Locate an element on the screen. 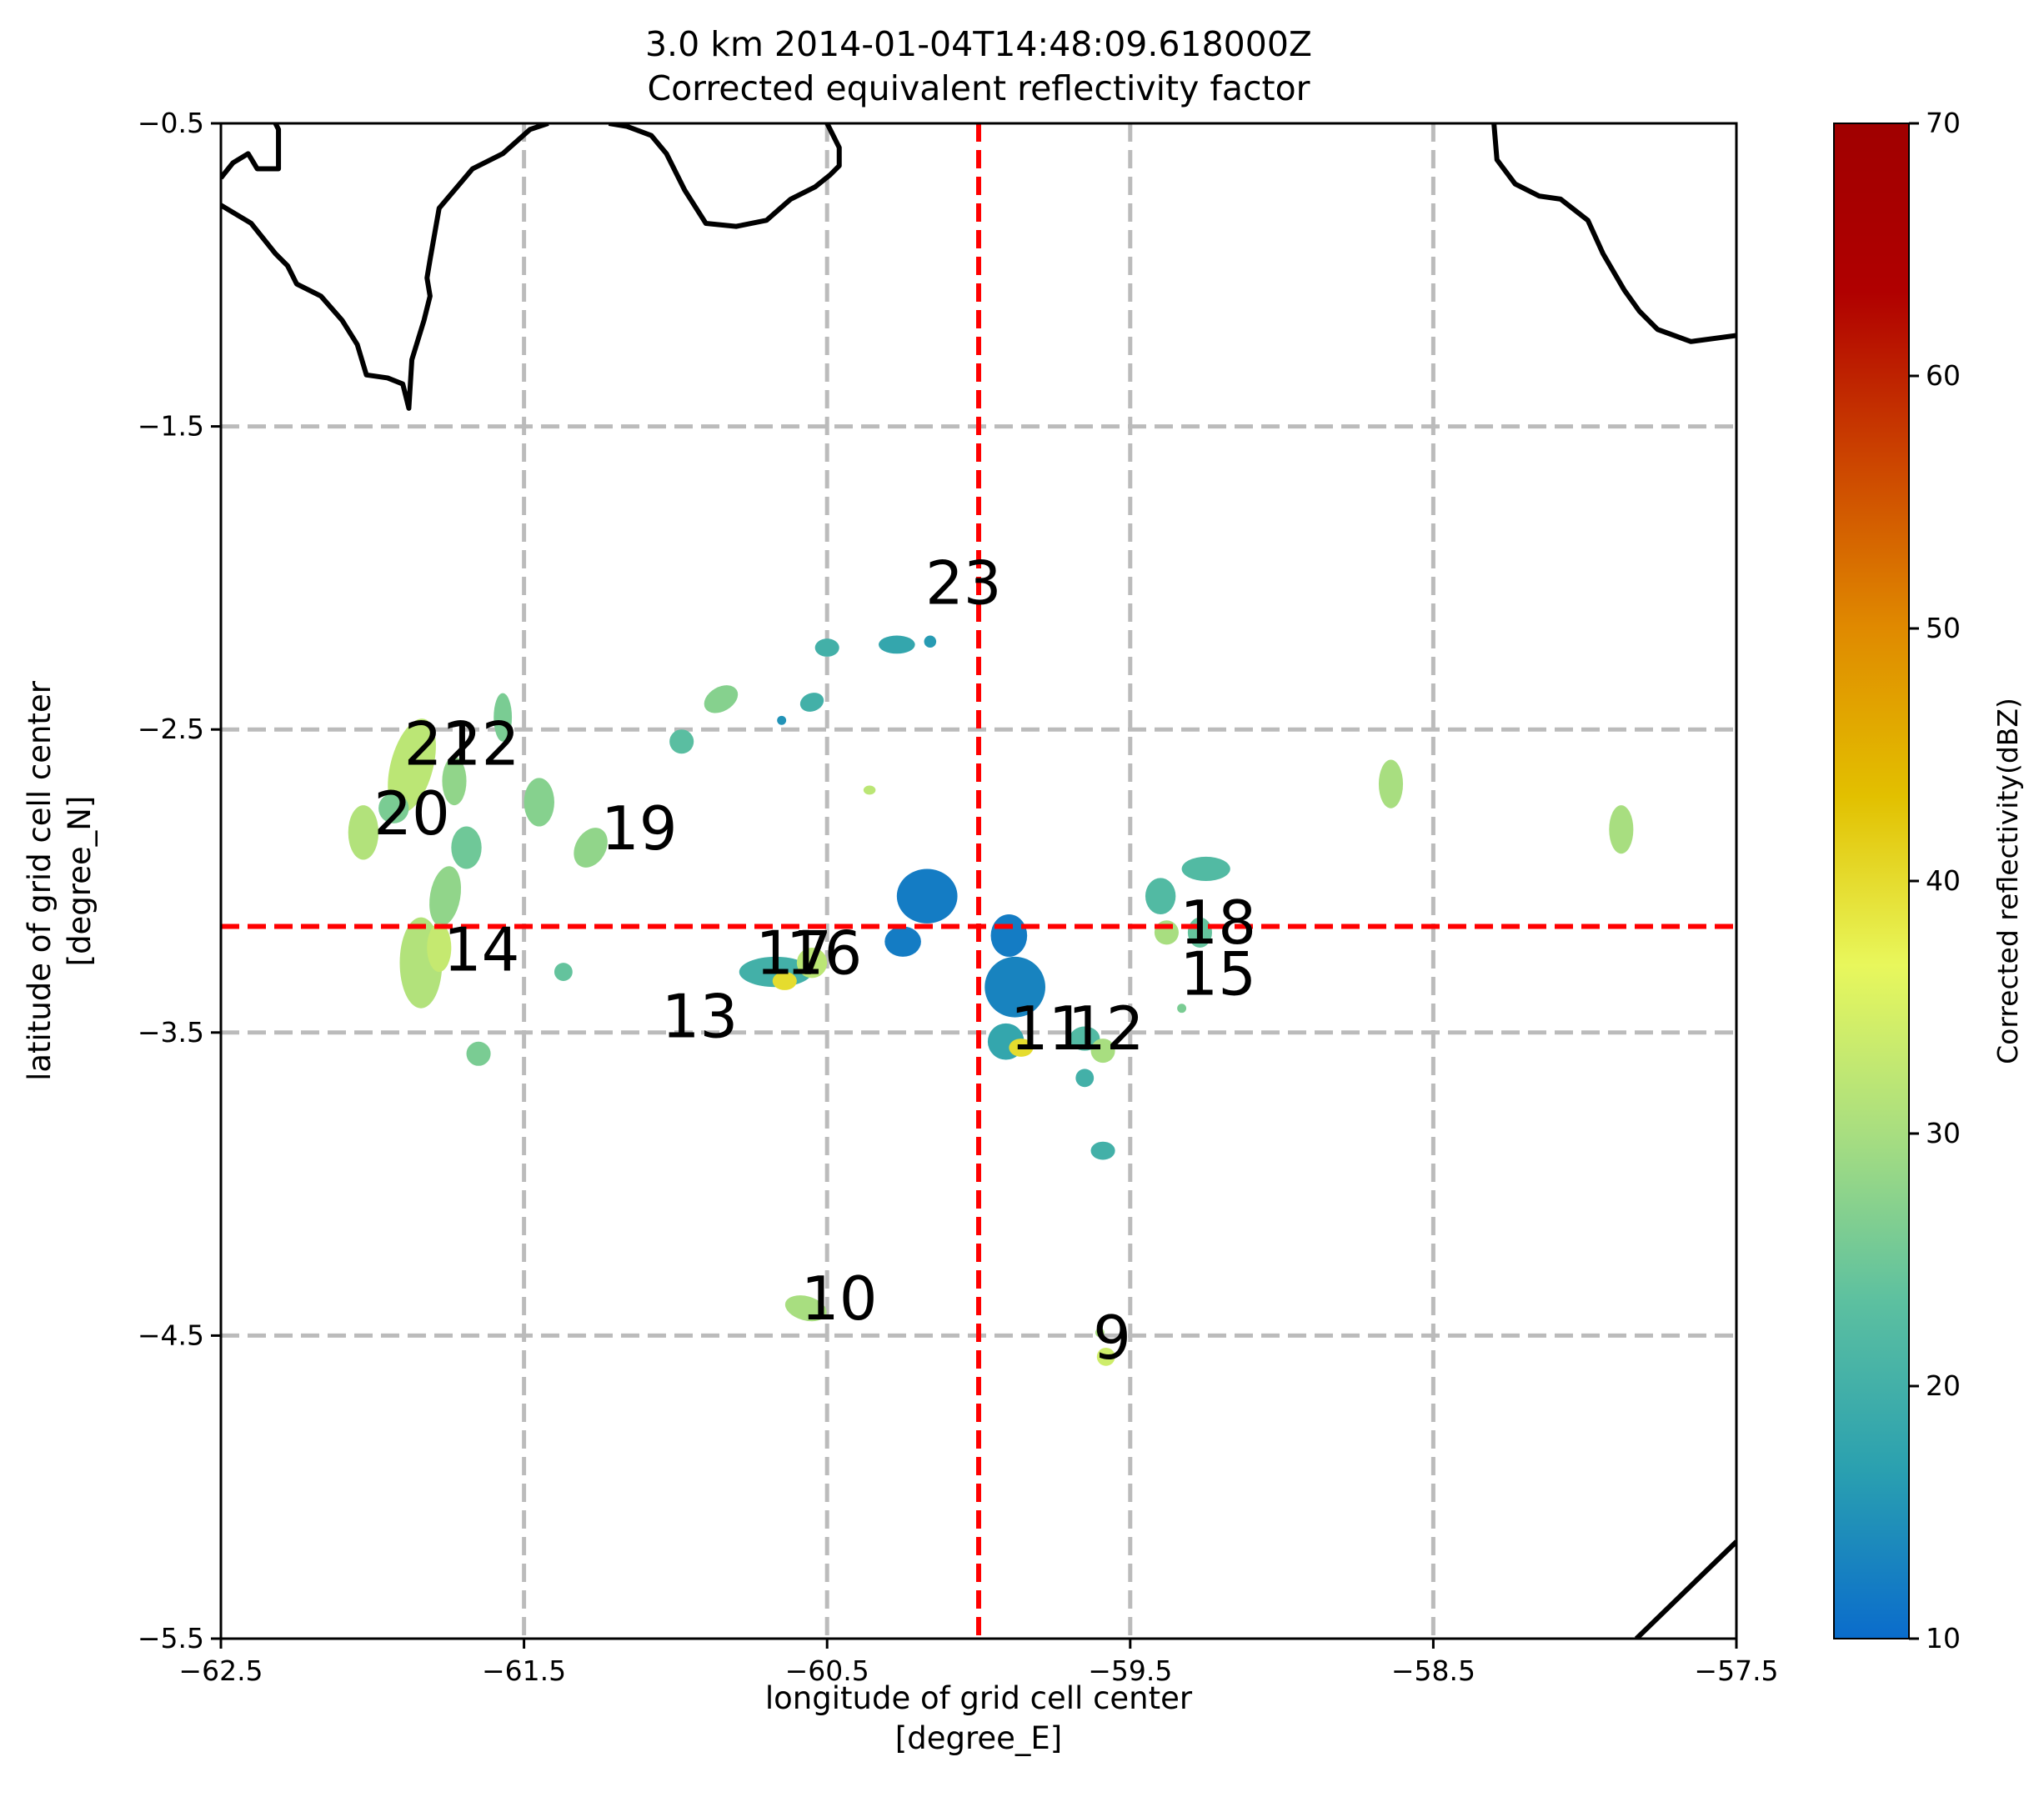  y-tick-label: −1.5 is located at coordinates (171, 426).